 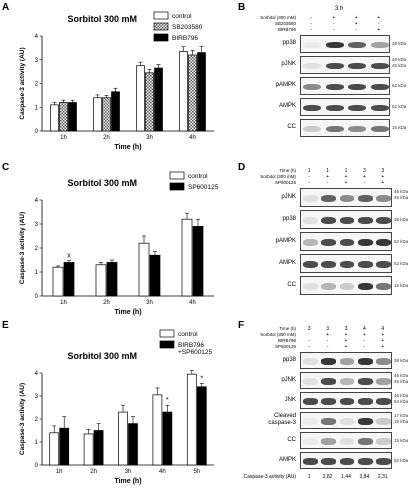 I want to click on panel-letter-e: E, so click(x=5, y=325).